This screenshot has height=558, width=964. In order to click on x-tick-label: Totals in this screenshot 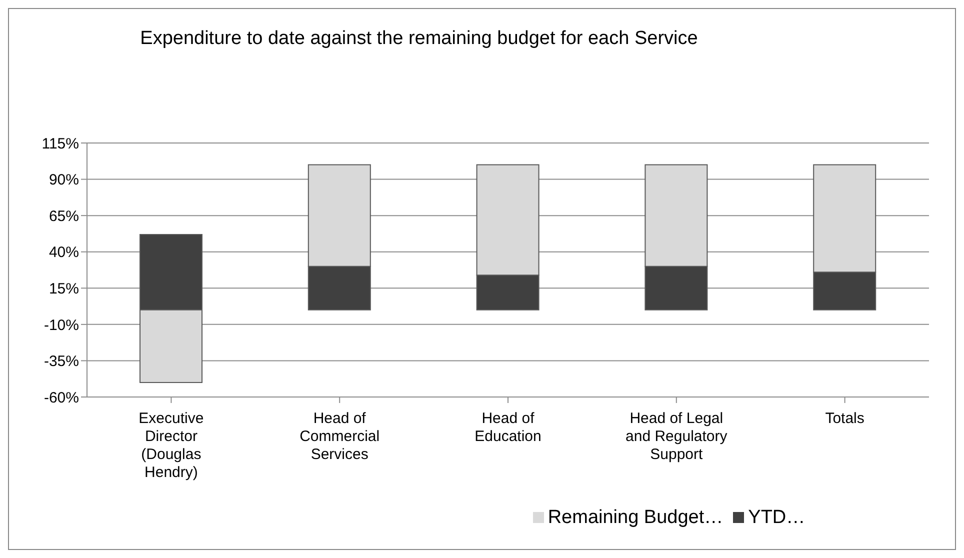, I will do `click(844, 418)`.